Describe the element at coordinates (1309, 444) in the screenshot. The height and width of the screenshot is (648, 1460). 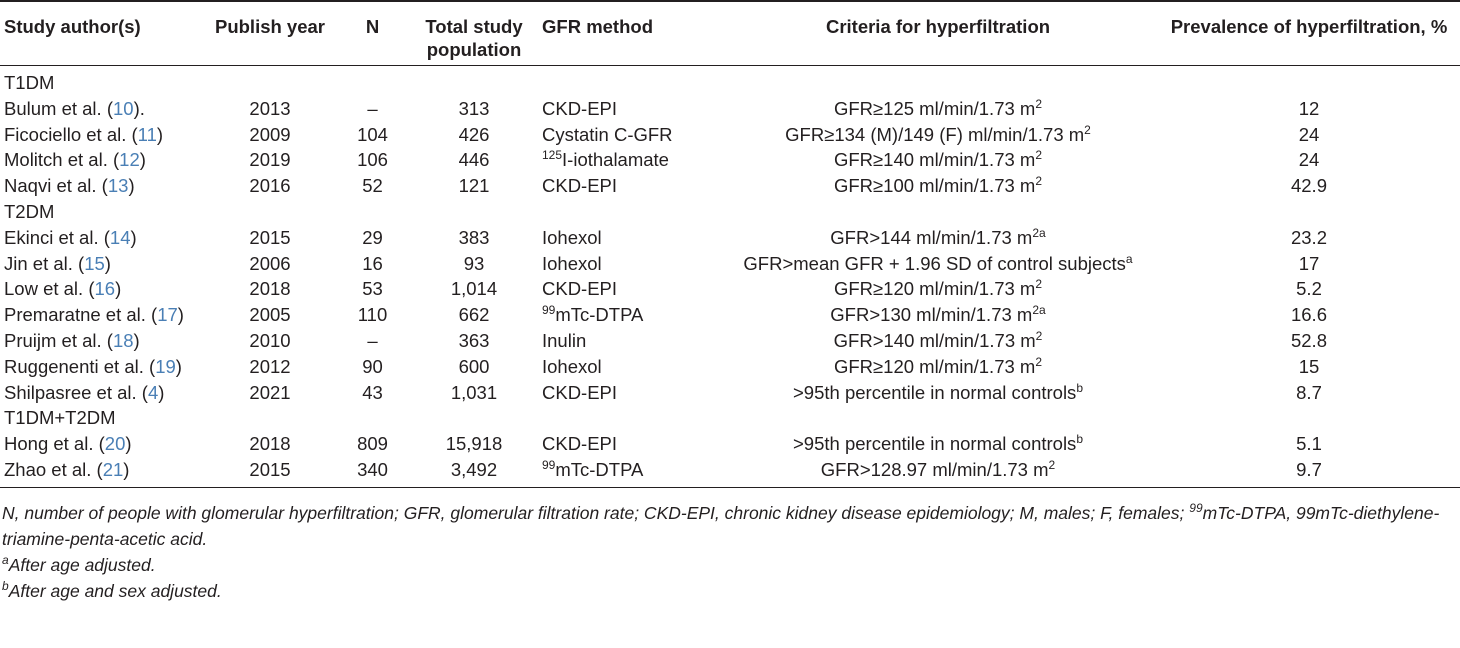
I see `cell-prevalence: 5.1` at that location.